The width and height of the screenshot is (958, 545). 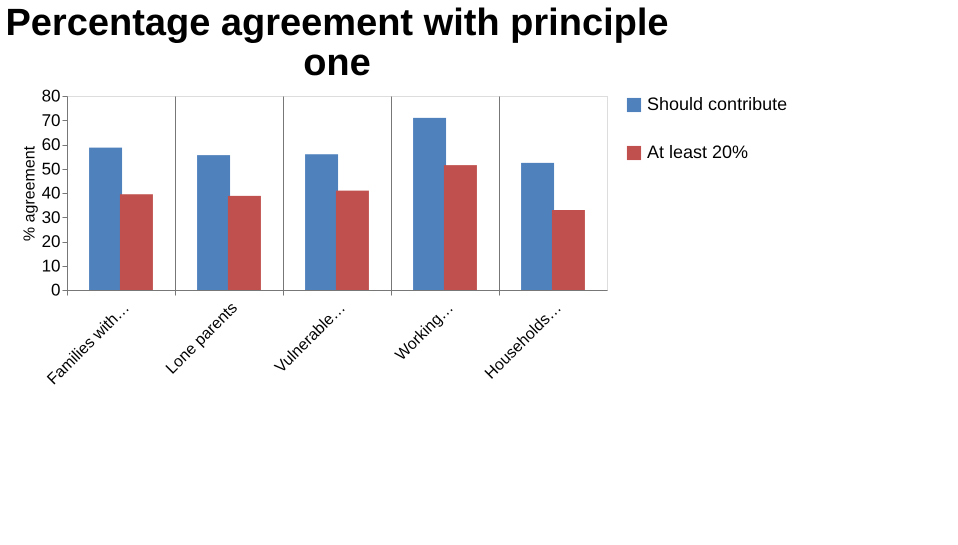 What do you see at coordinates (717, 104) in the screenshot?
I see `legend-label: Should contribute` at bounding box center [717, 104].